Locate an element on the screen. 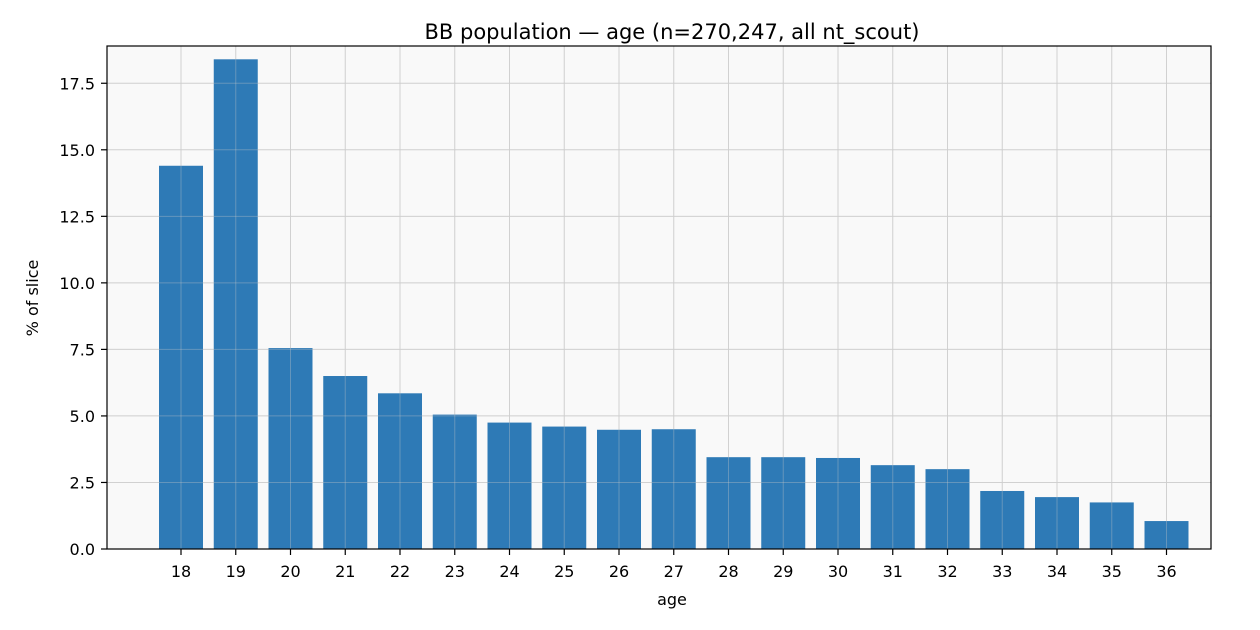  x-tick-label: 24 is located at coordinates (509, 571).